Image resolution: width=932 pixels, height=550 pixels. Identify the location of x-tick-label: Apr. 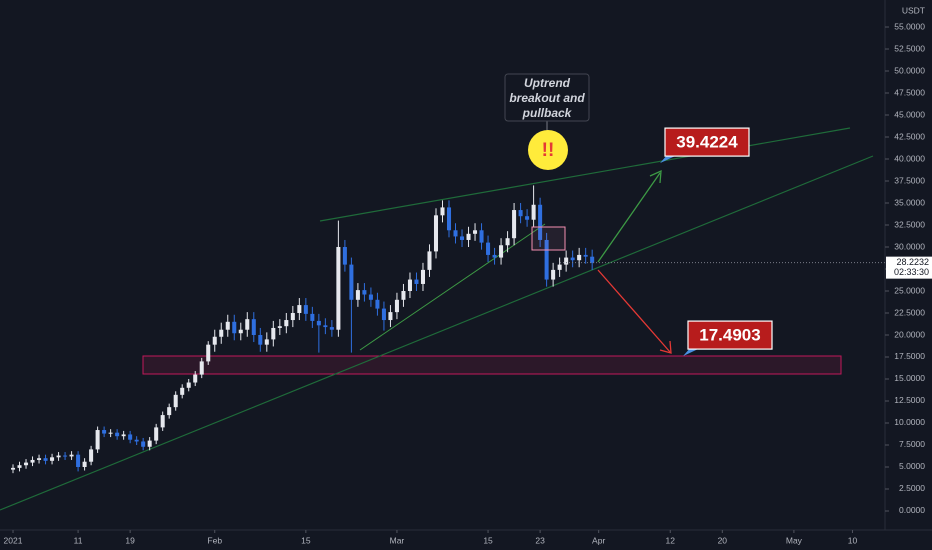
(598, 540).